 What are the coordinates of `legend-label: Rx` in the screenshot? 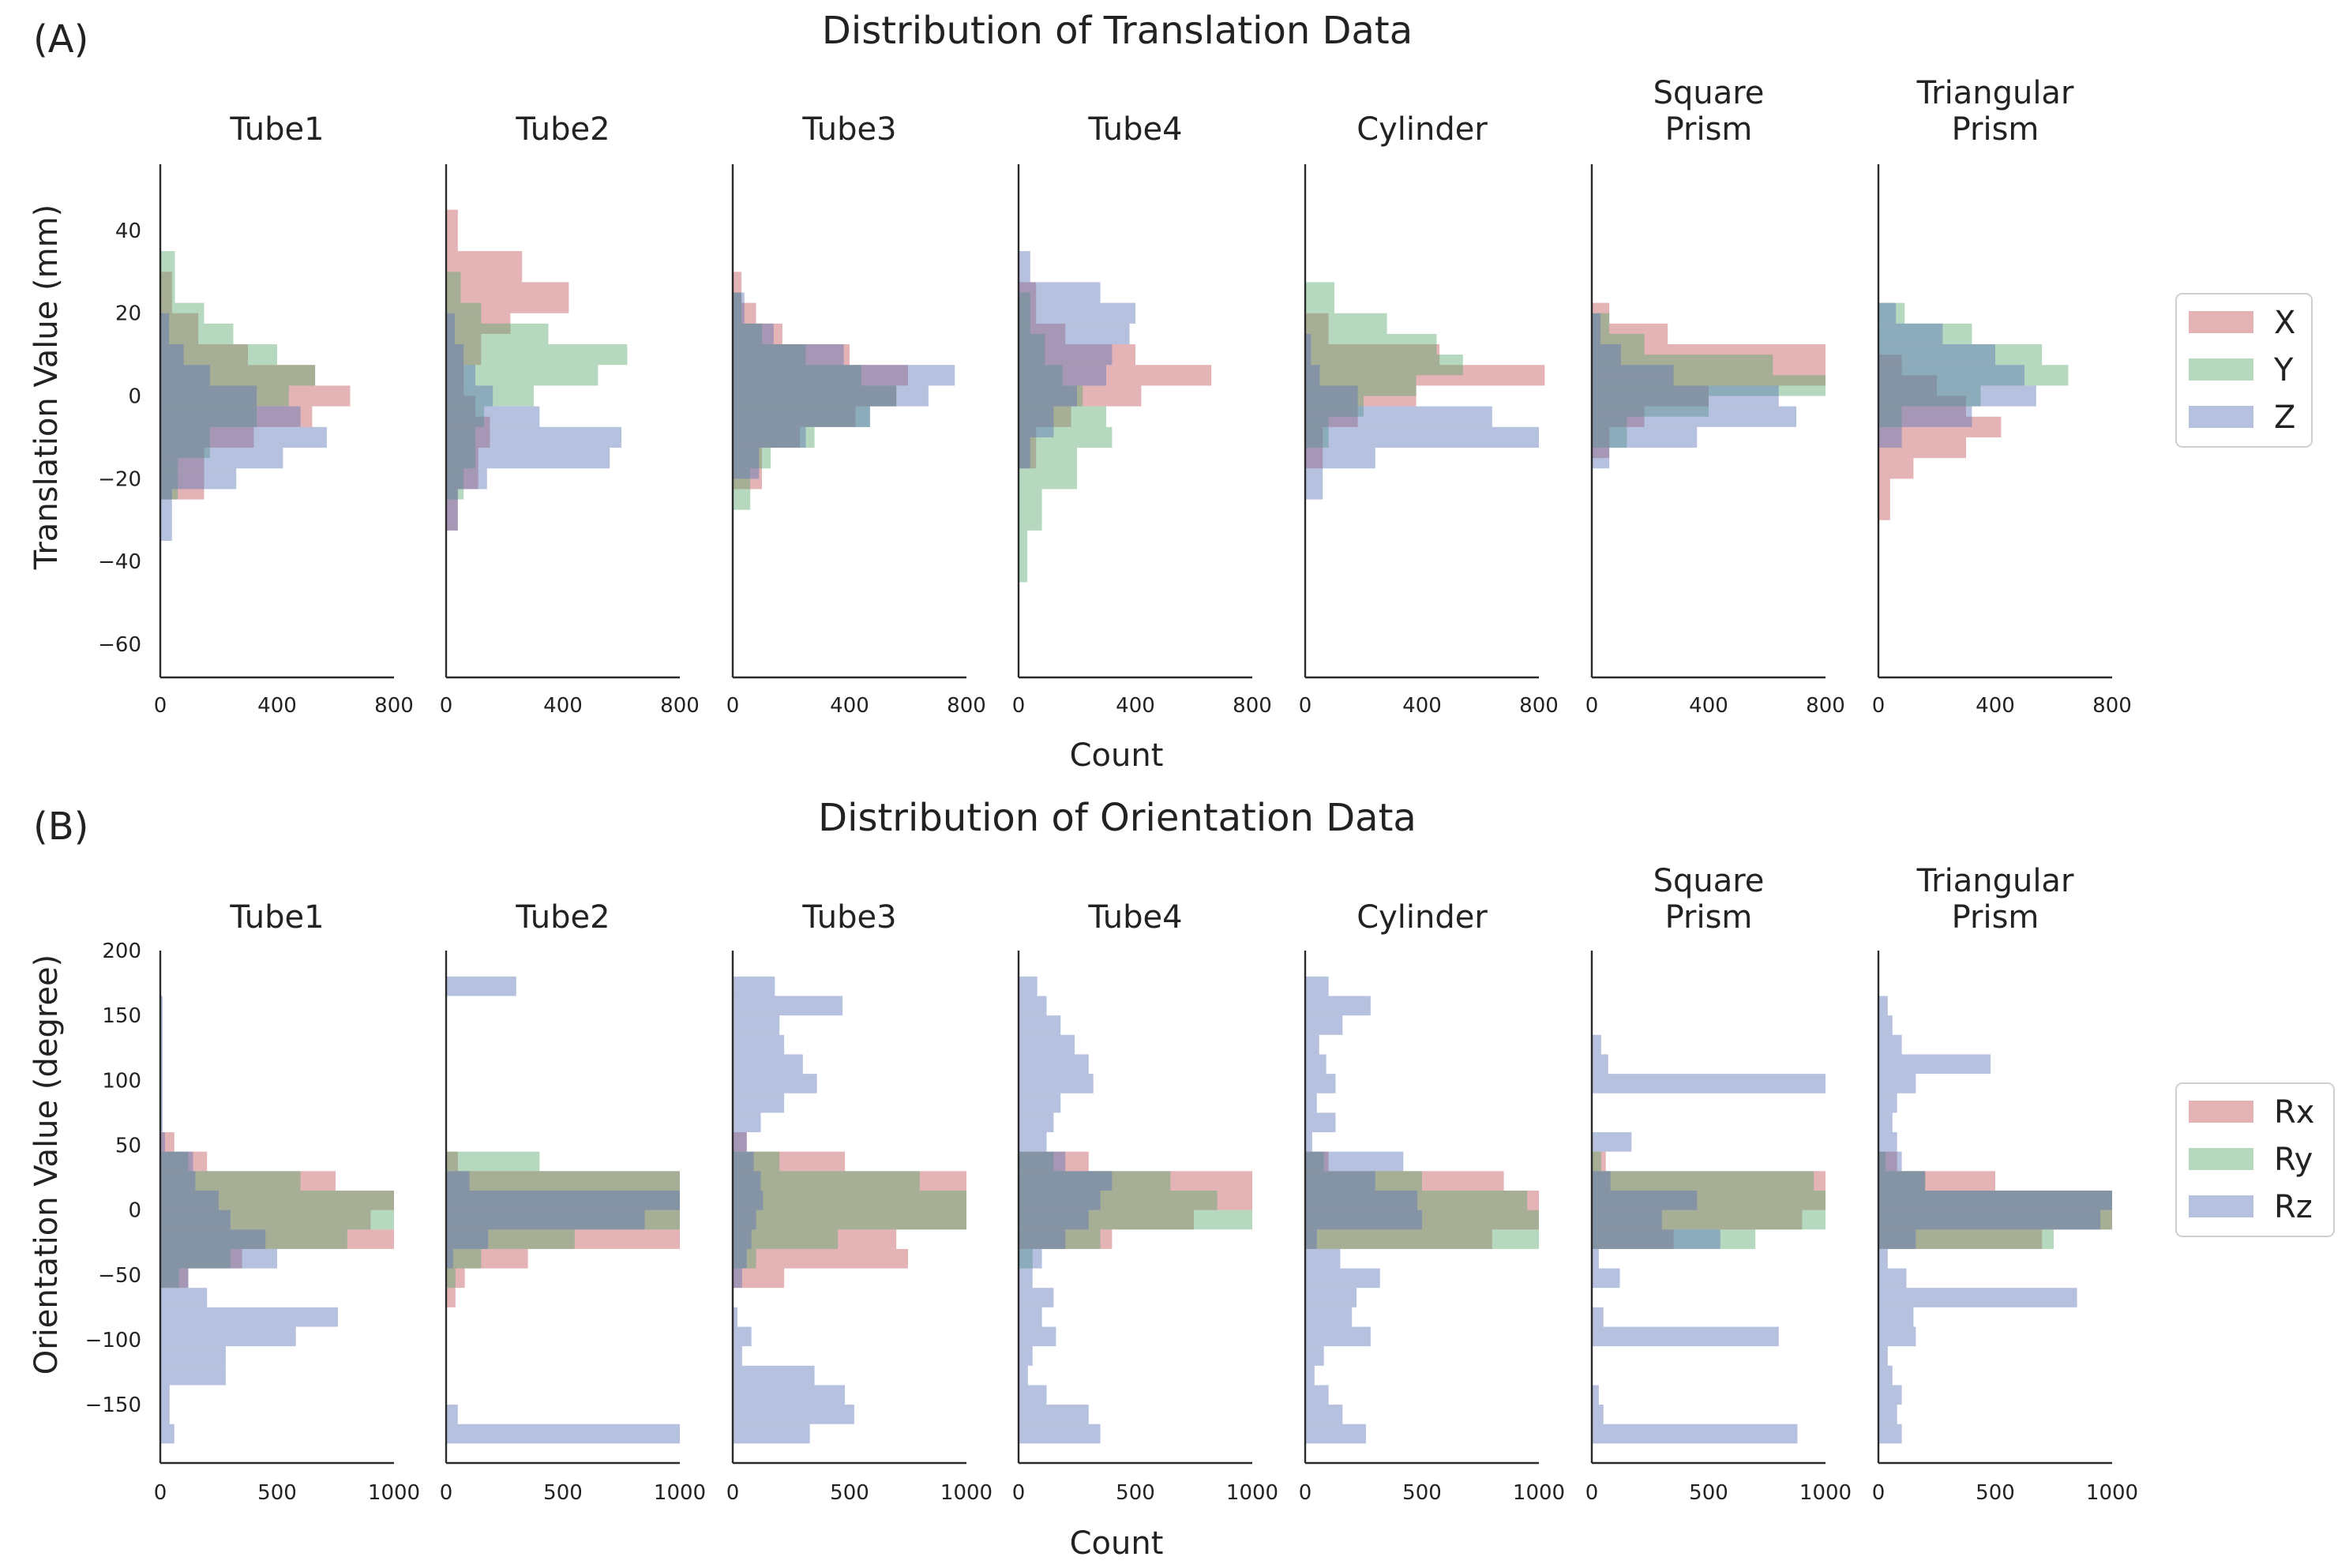 It's located at (2294, 1112).